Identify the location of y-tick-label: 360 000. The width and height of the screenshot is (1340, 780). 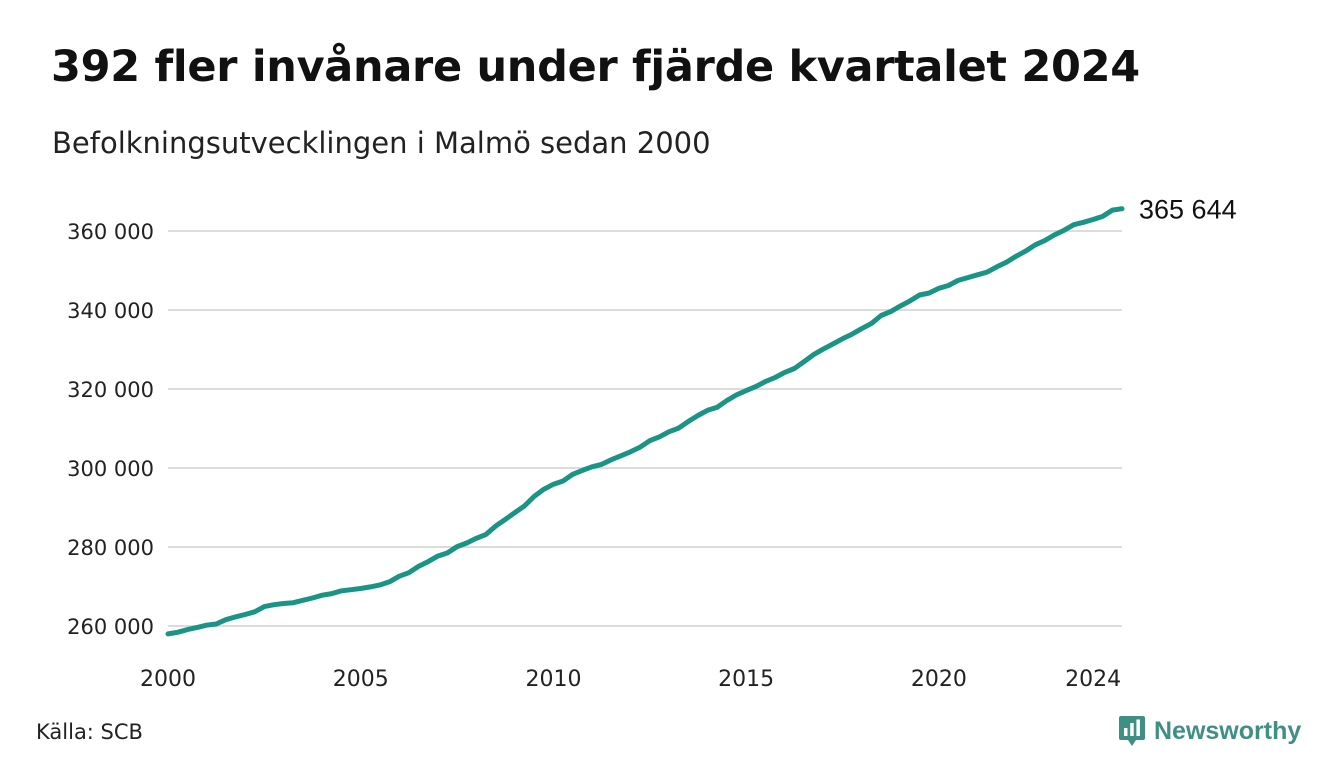
(110, 232).